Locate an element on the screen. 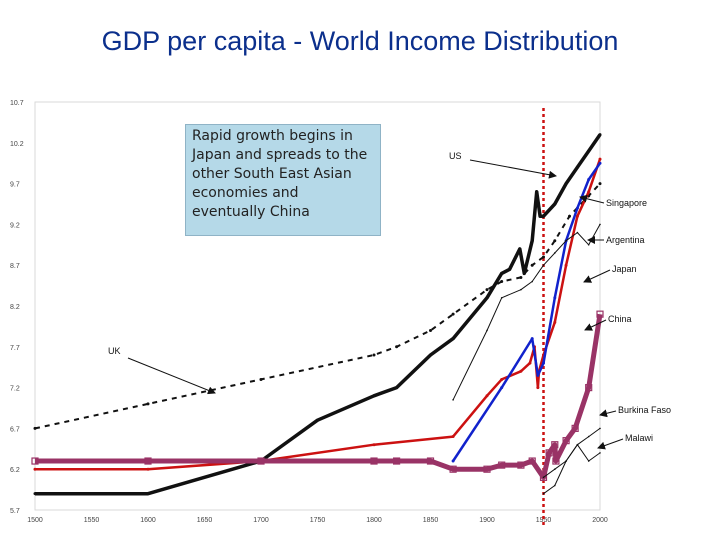 The width and height of the screenshot is (720, 540). y-tick-label: 9.7 is located at coordinates (15, 185).